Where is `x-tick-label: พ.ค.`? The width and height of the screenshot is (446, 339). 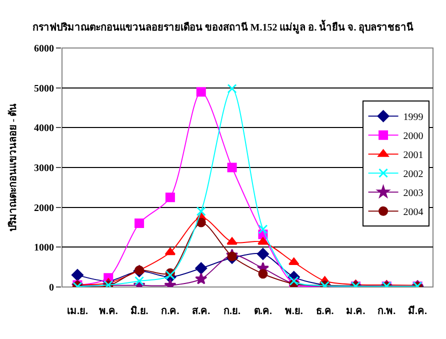 x-tick-label: พ.ค. is located at coordinates (108, 311).